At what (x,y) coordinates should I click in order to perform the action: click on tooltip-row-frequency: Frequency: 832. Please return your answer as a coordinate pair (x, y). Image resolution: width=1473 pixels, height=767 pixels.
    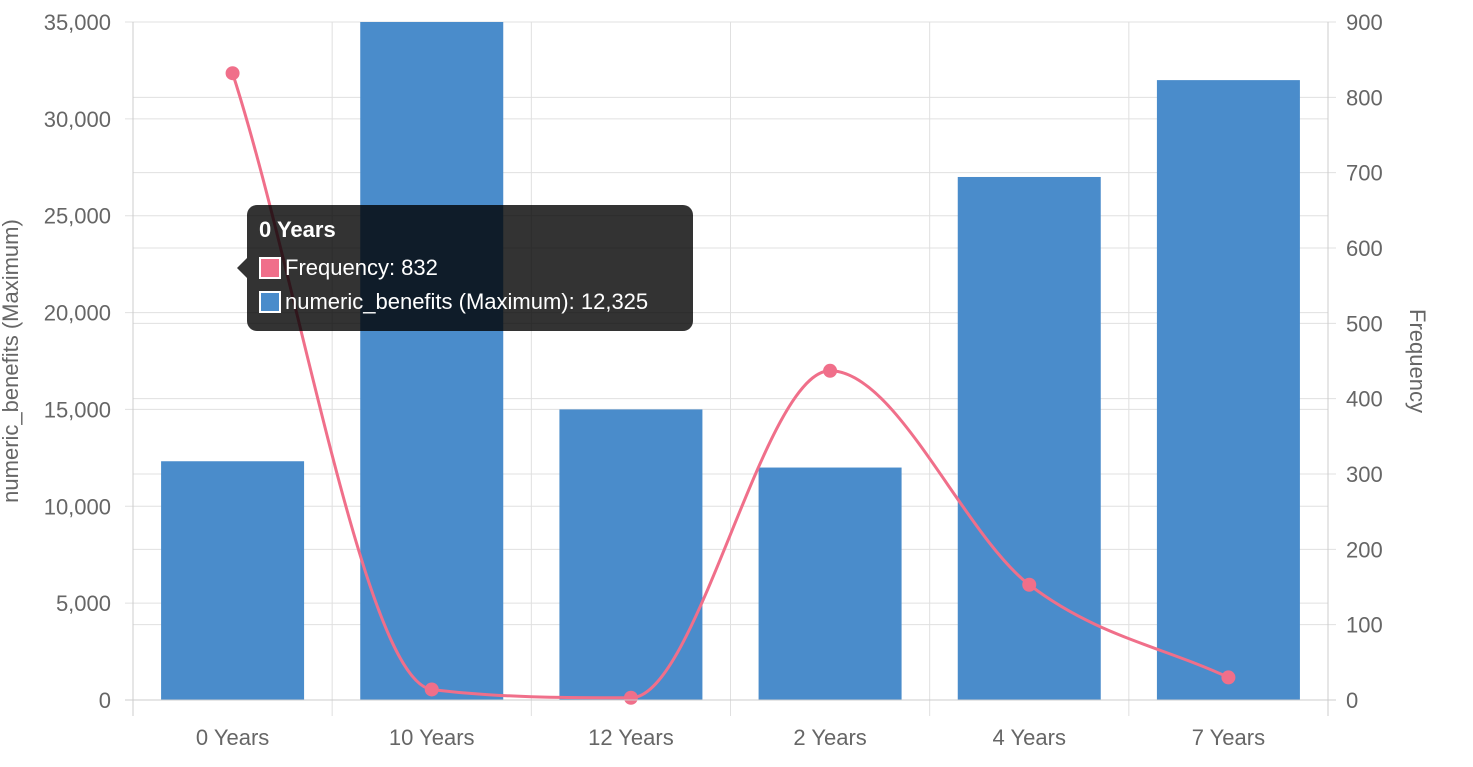
    Looking at the image, I should click on (470, 268).